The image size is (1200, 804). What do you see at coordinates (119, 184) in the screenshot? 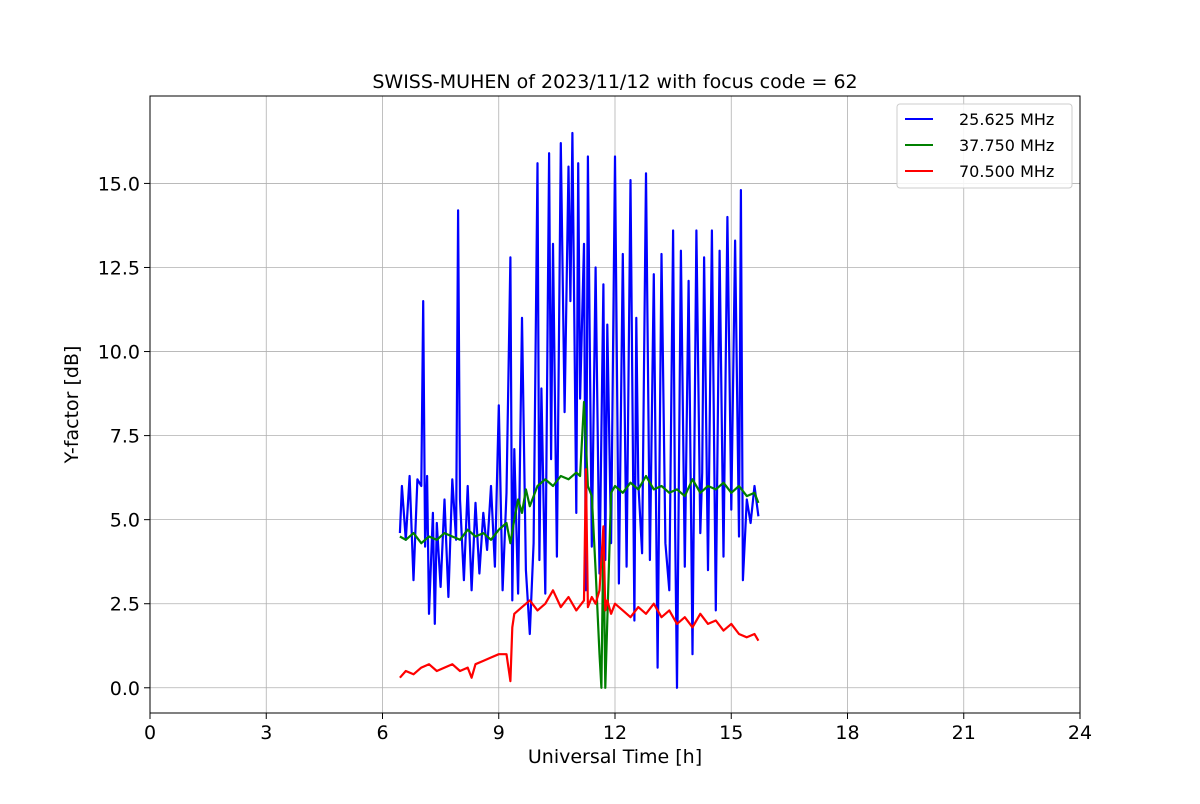
I see `y-tick-label: 15.0` at bounding box center [119, 184].